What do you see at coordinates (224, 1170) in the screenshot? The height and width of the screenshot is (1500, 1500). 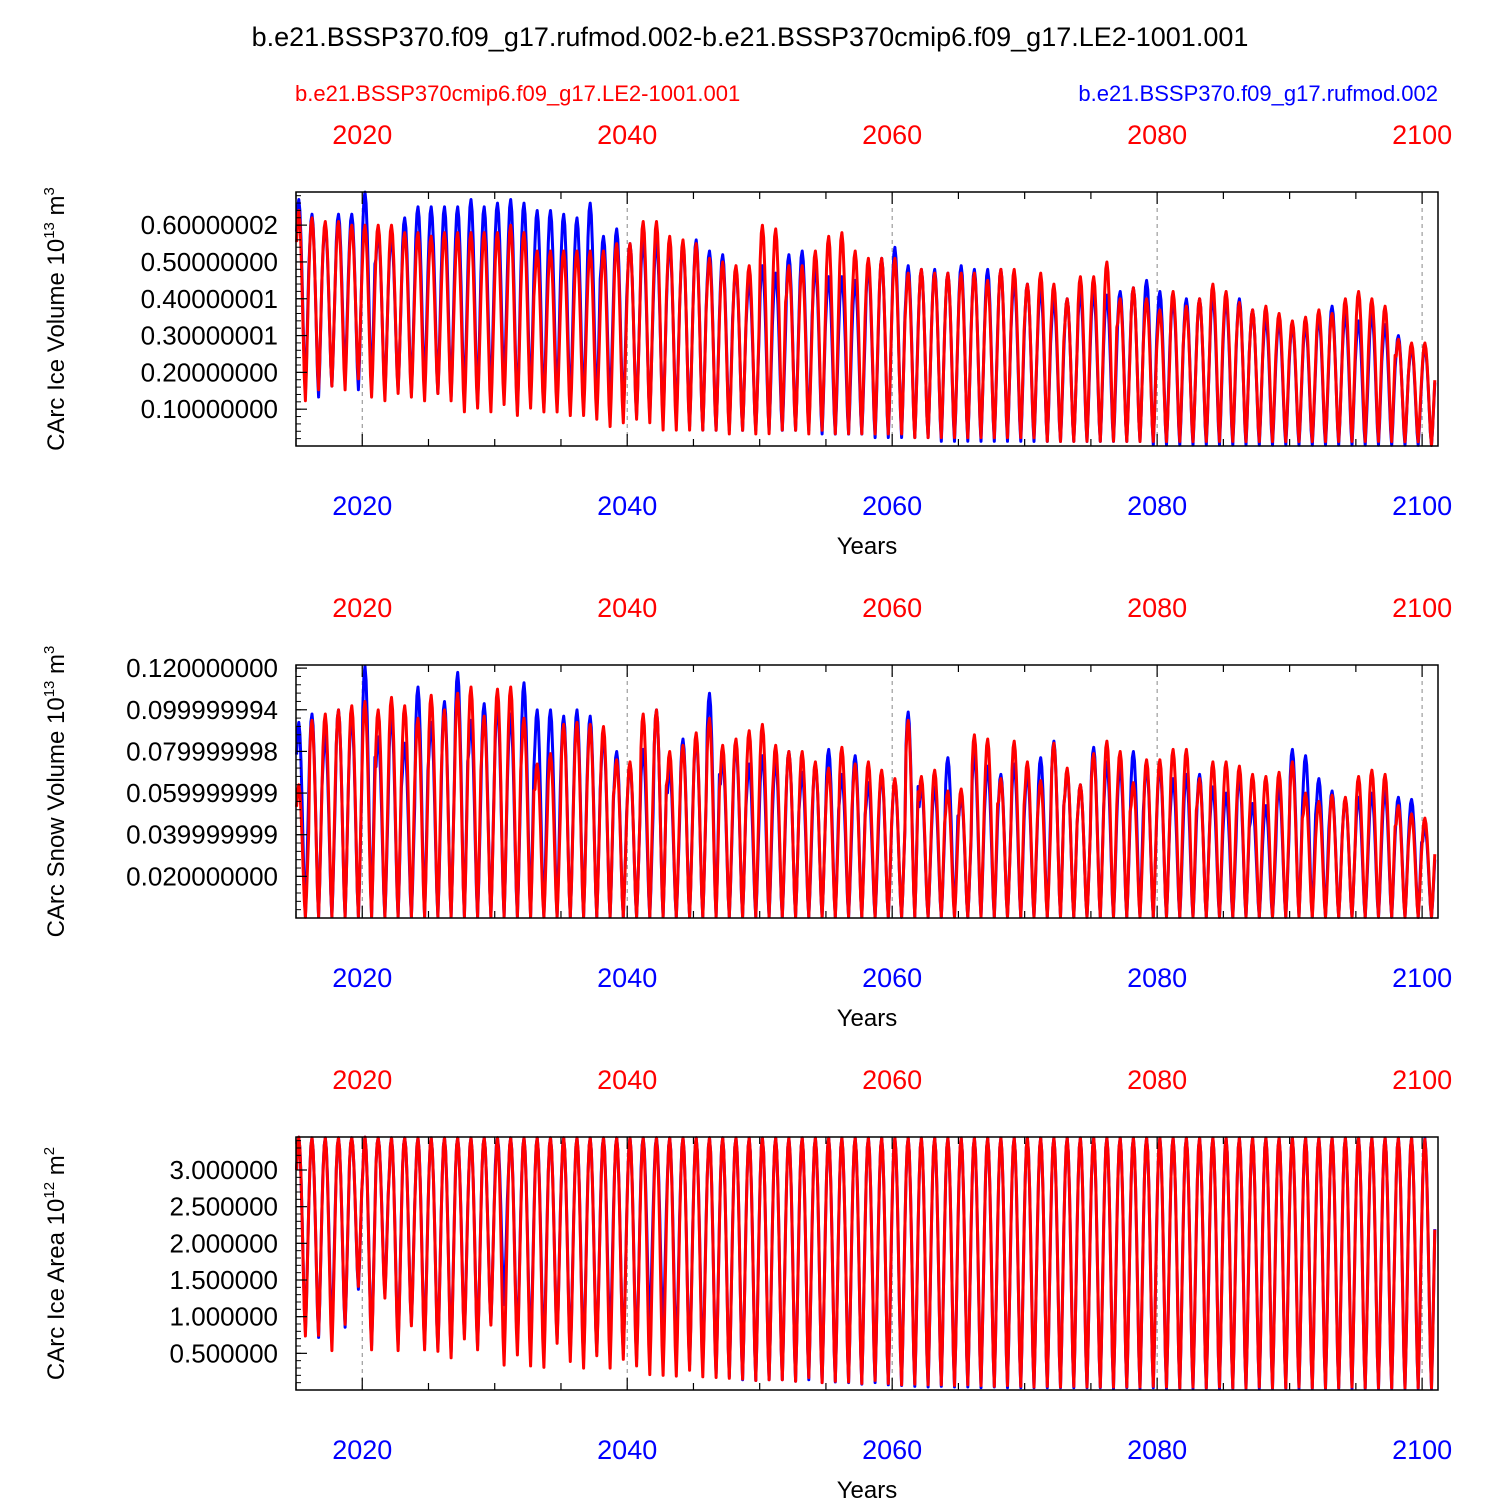 I see `y-tick-label: 3.000000` at bounding box center [224, 1170].